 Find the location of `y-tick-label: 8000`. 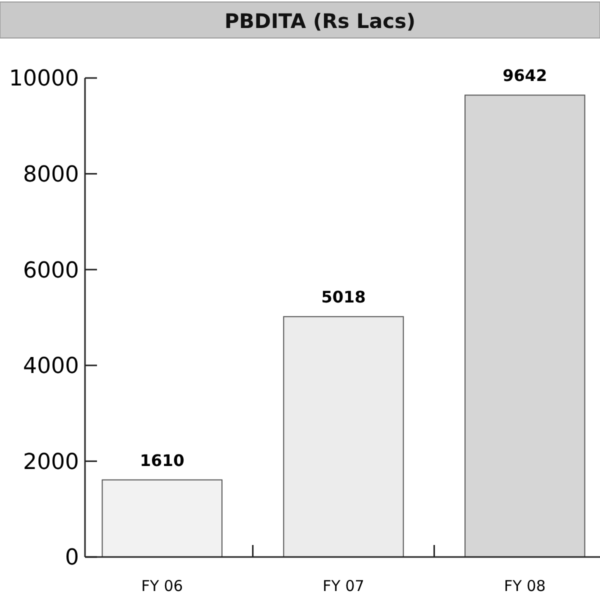

y-tick-label: 8000 is located at coordinates (51, 175).